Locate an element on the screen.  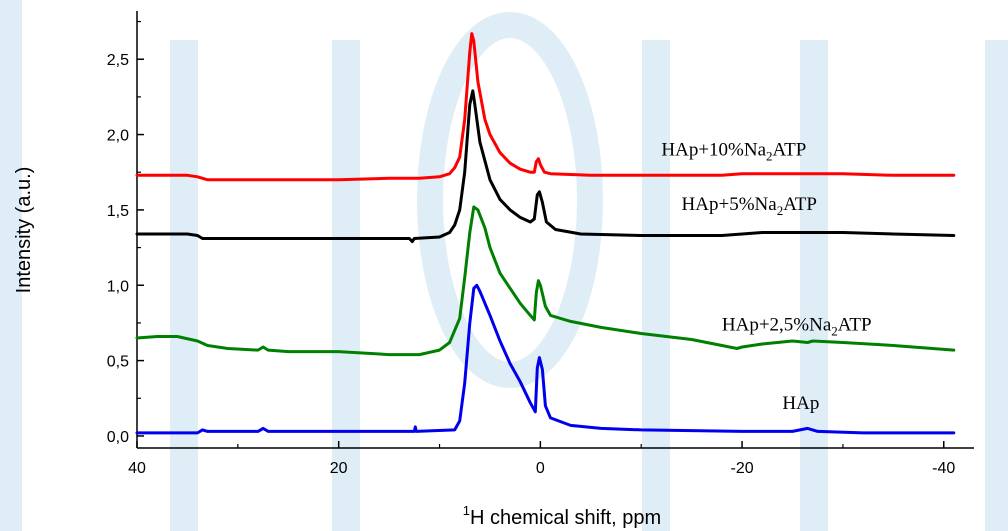
series-label: HAp is located at coordinates (800, 403).